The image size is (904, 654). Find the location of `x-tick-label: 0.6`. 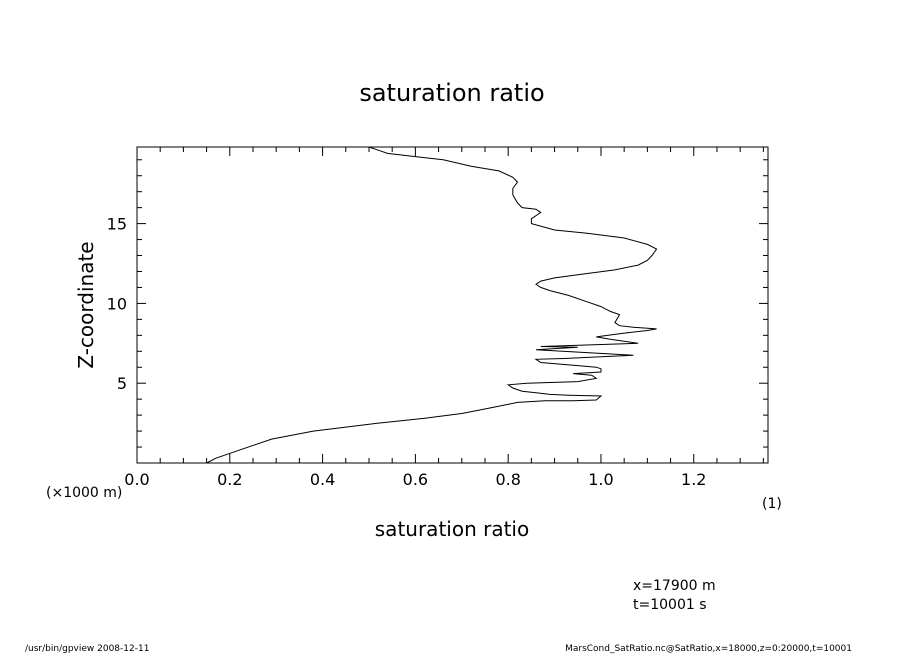

x-tick-label: 0.6 is located at coordinates (415, 479).